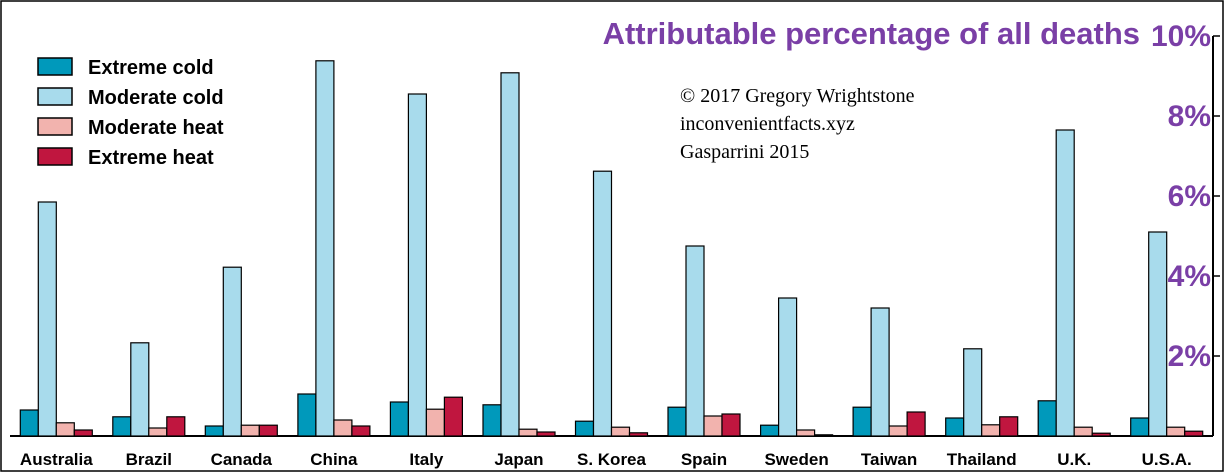 The height and width of the screenshot is (472, 1225). Describe the element at coordinates (343, 428) in the screenshot. I see `bar-china-moderate-heat` at that location.